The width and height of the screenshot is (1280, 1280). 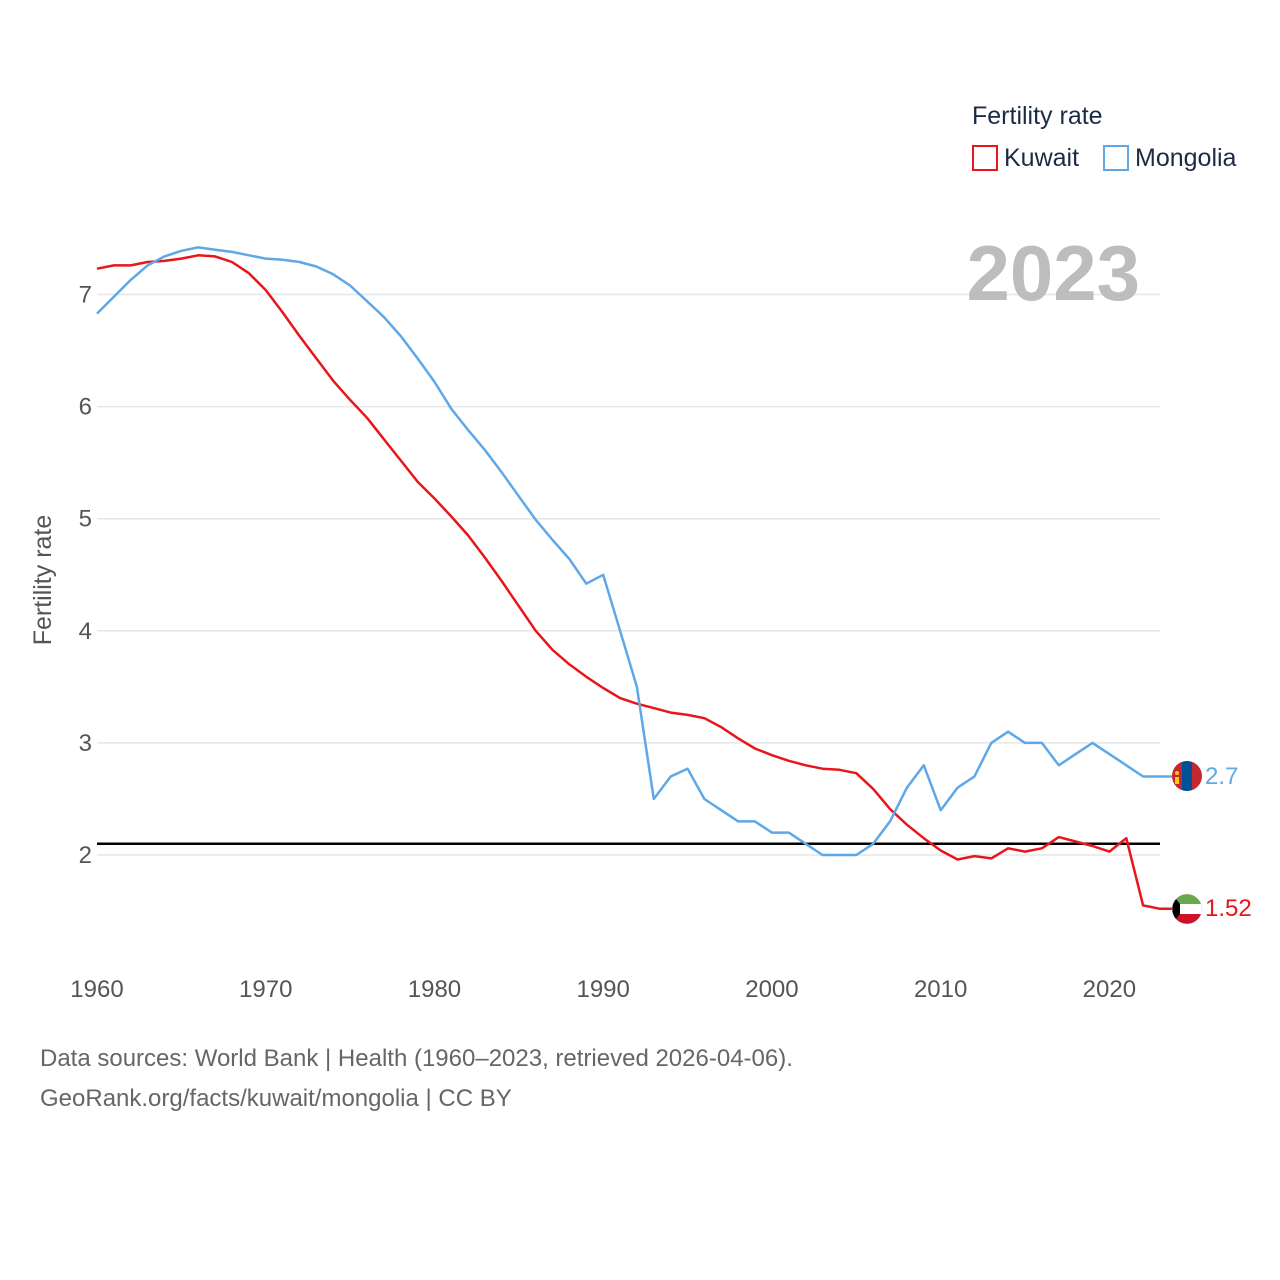 I want to click on x-tick-label: 2000, so click(x=771, y=989).